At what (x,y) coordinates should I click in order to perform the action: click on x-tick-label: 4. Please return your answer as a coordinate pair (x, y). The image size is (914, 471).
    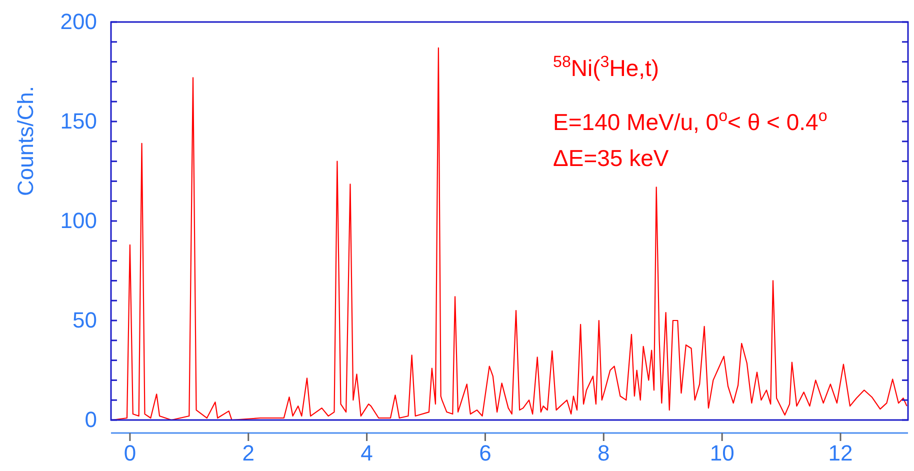
    Looking at the image, I should click on (366, 453).